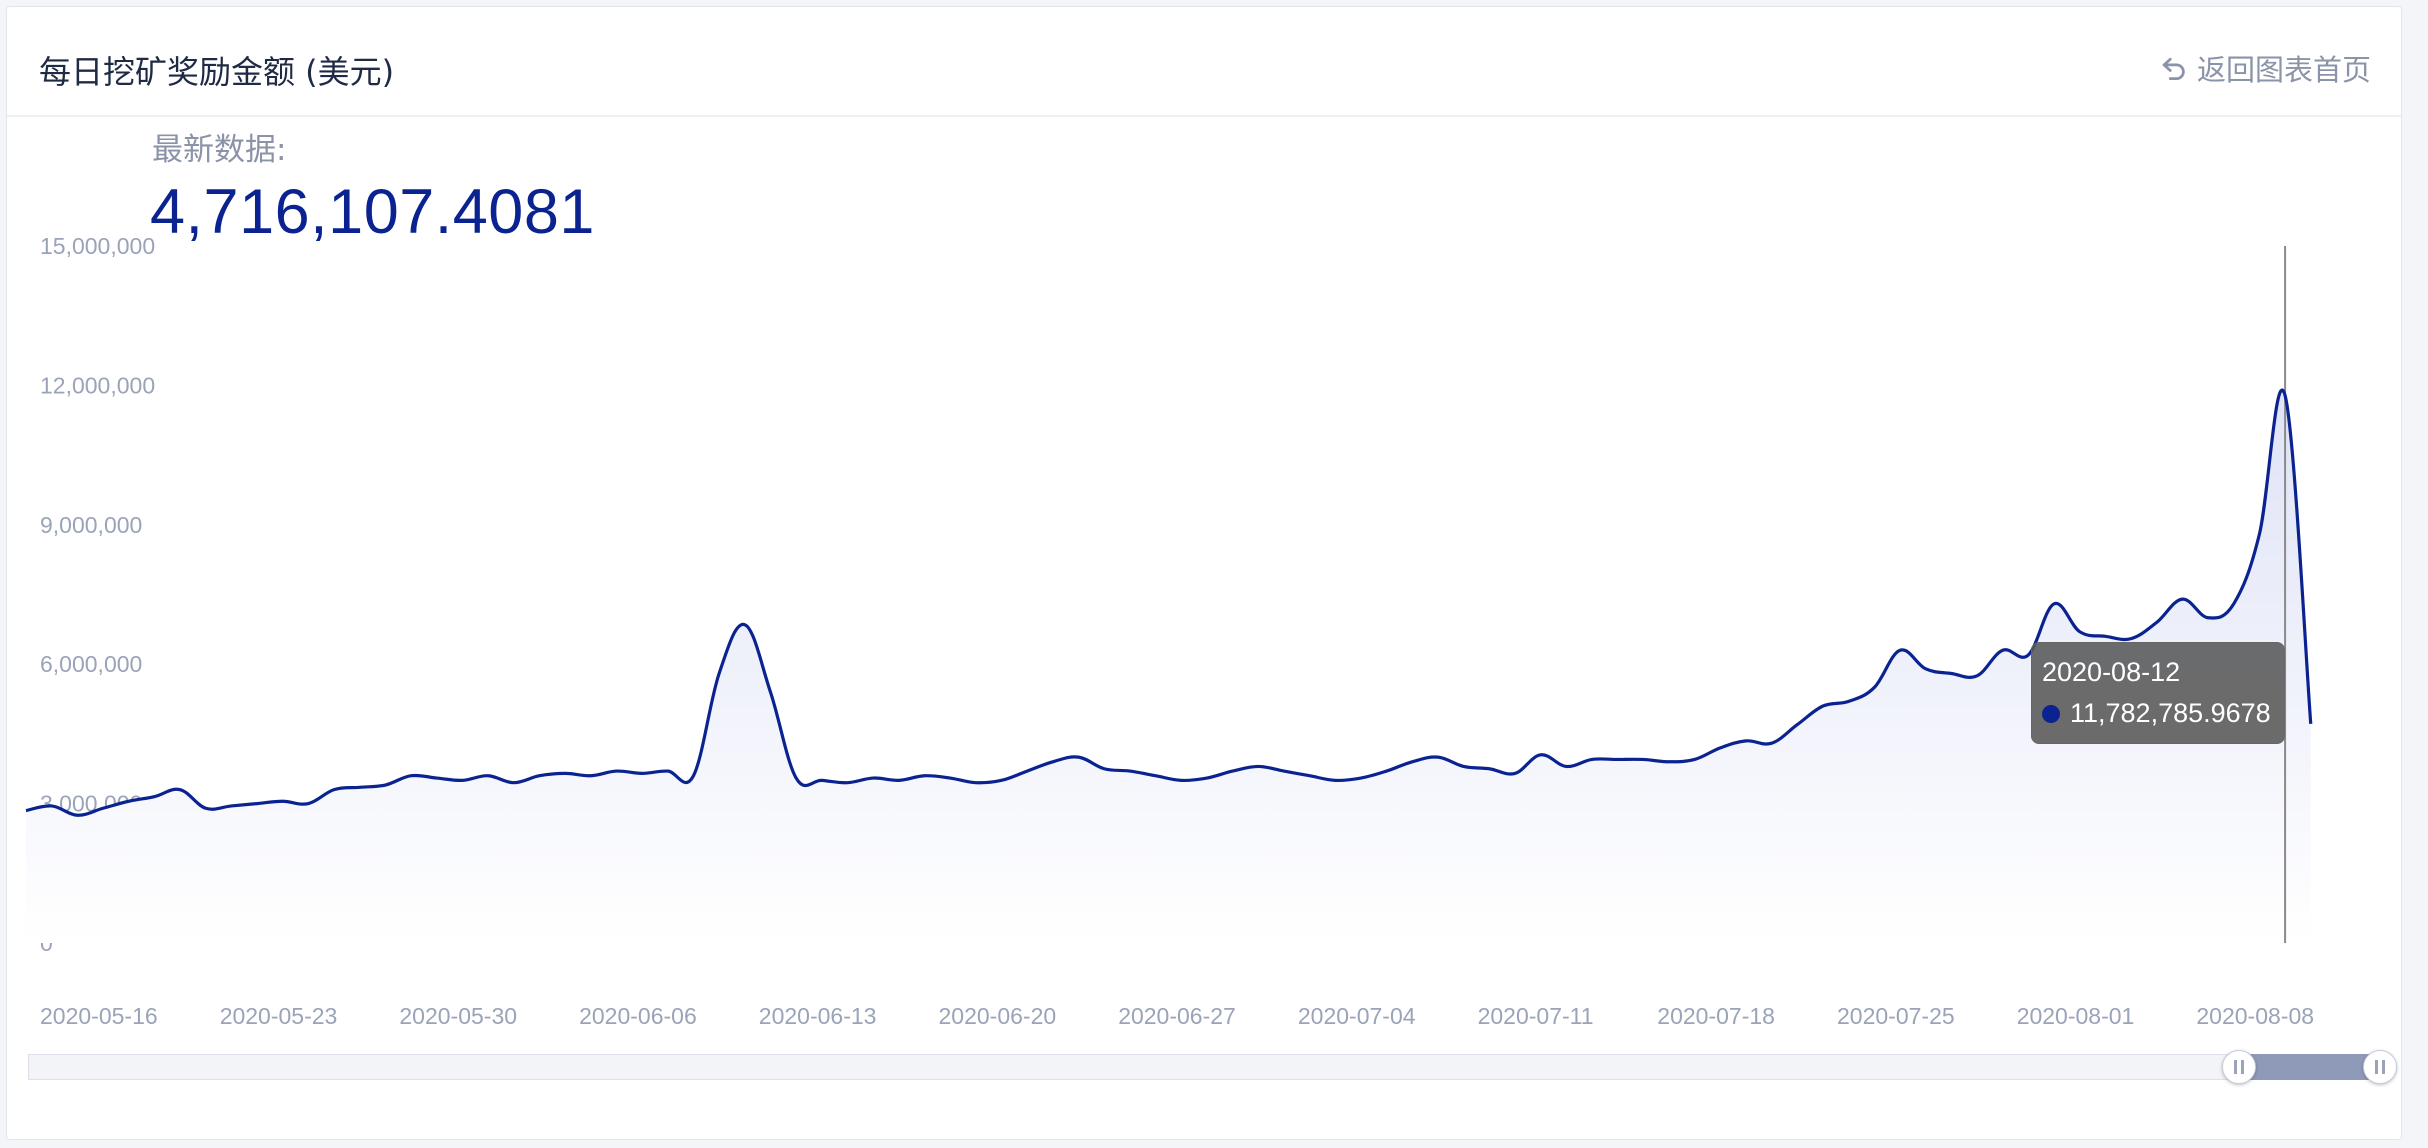 The width and height of the screenshot is (2428, 1148). Describe the element at coordinates (219, 150) in the screenshot. I see `latest-data-label: 最新数据:` at that location.